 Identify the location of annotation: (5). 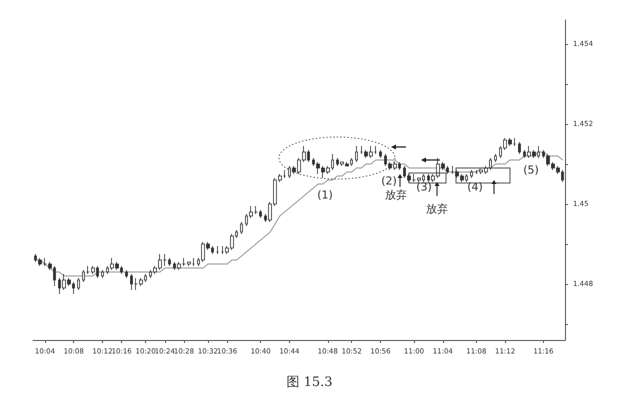
(531, 170).